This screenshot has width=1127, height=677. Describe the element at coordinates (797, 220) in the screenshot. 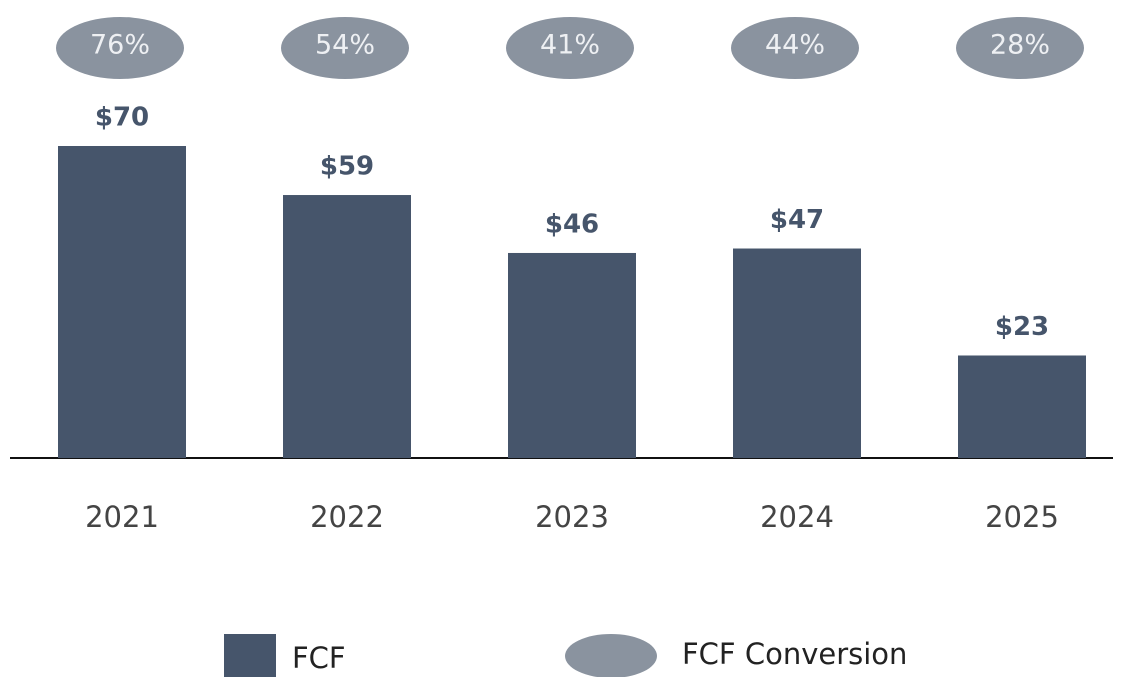

I see `bar-value-label: $47` at that location.